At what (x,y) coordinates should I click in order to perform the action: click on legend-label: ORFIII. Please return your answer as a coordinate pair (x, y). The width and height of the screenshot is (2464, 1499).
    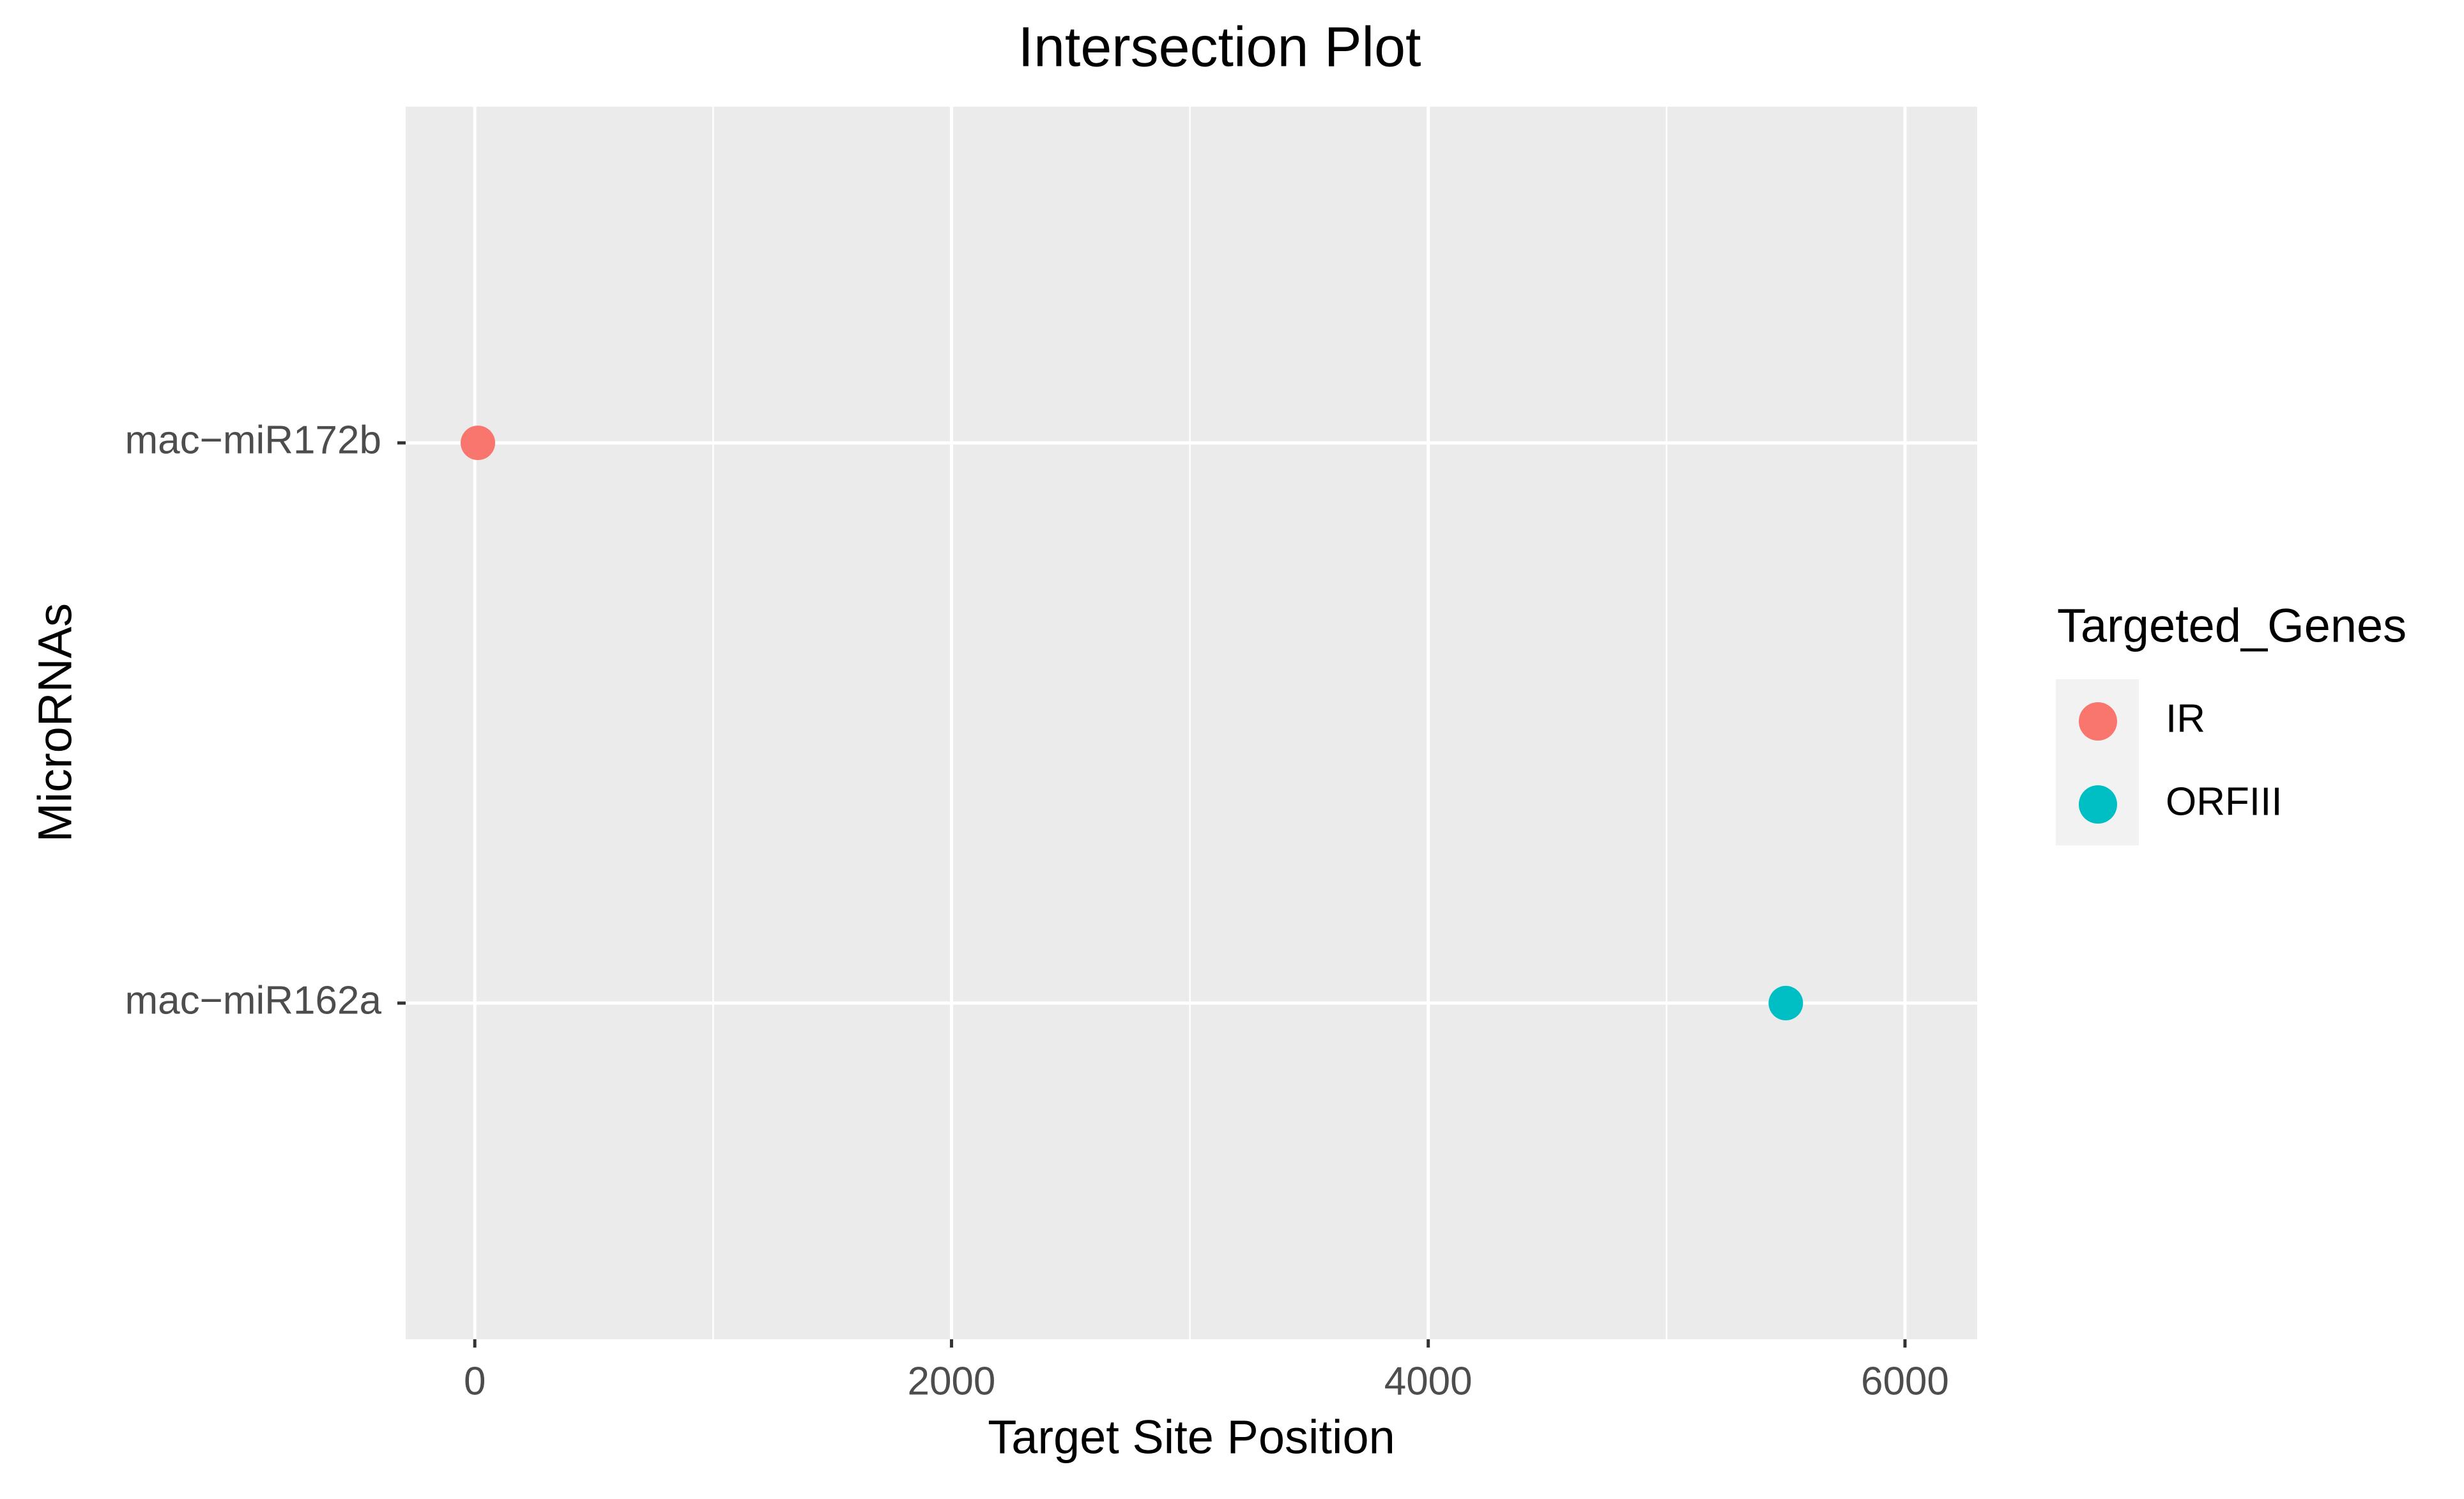
    Looking at the image, I should click on (2224, 802).